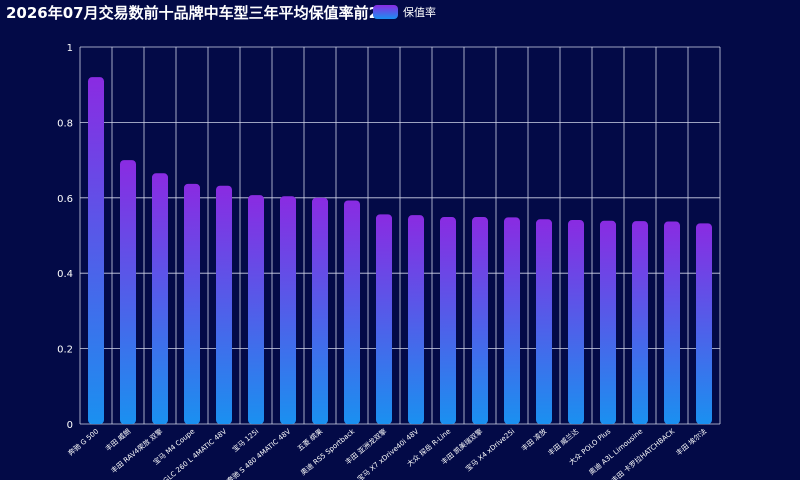 This screenshot has width=800, height=480. Describe the element at coordinates (83, 442) in the screenshot. I see `x-tick-label: 奔驰 G 500` at that location.